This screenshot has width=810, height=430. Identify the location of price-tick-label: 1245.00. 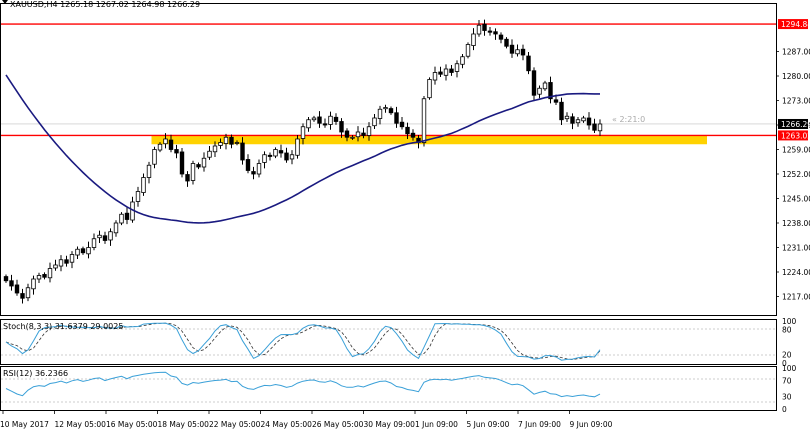
(796, 199).